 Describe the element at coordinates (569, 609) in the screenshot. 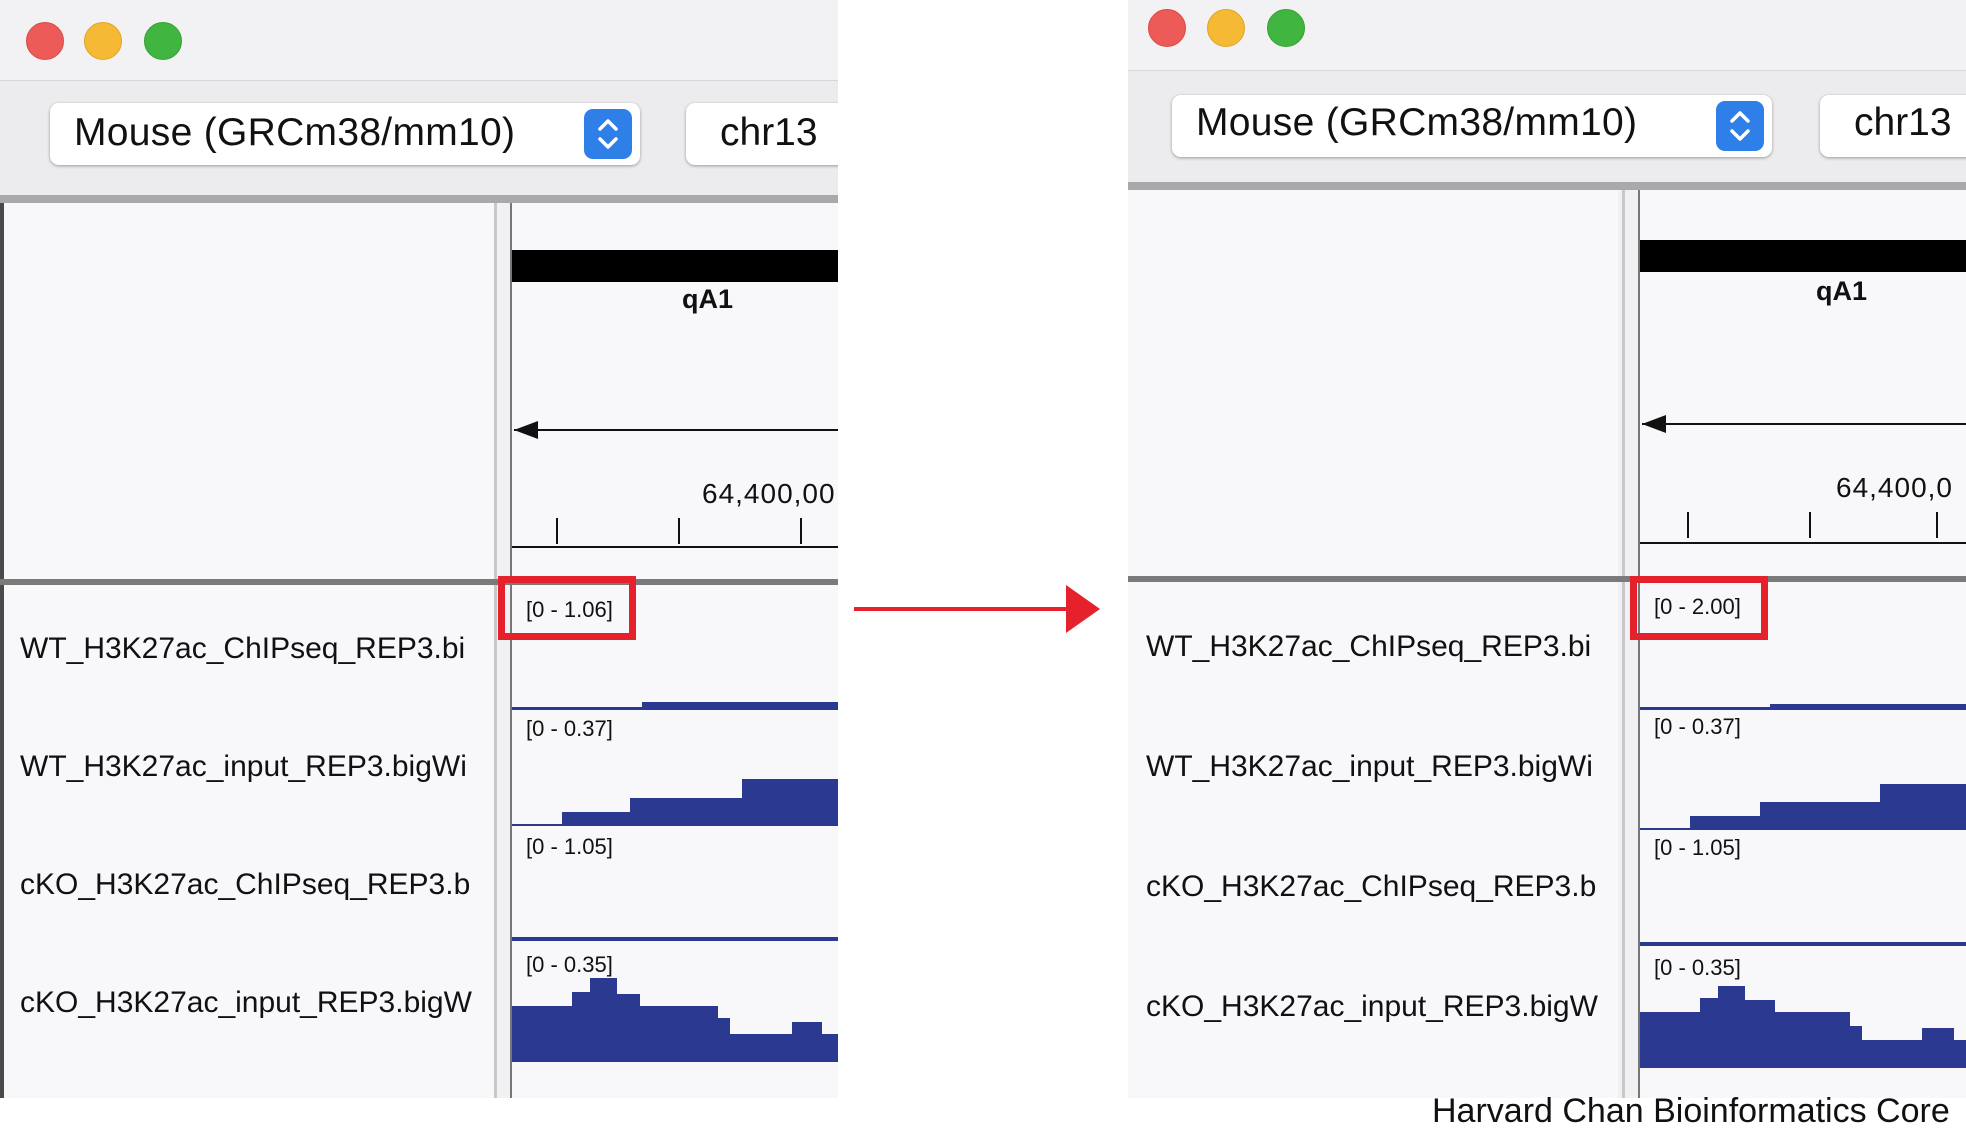

I see `data-range-wt-chipseq: [0 - 1.06]` at that location.